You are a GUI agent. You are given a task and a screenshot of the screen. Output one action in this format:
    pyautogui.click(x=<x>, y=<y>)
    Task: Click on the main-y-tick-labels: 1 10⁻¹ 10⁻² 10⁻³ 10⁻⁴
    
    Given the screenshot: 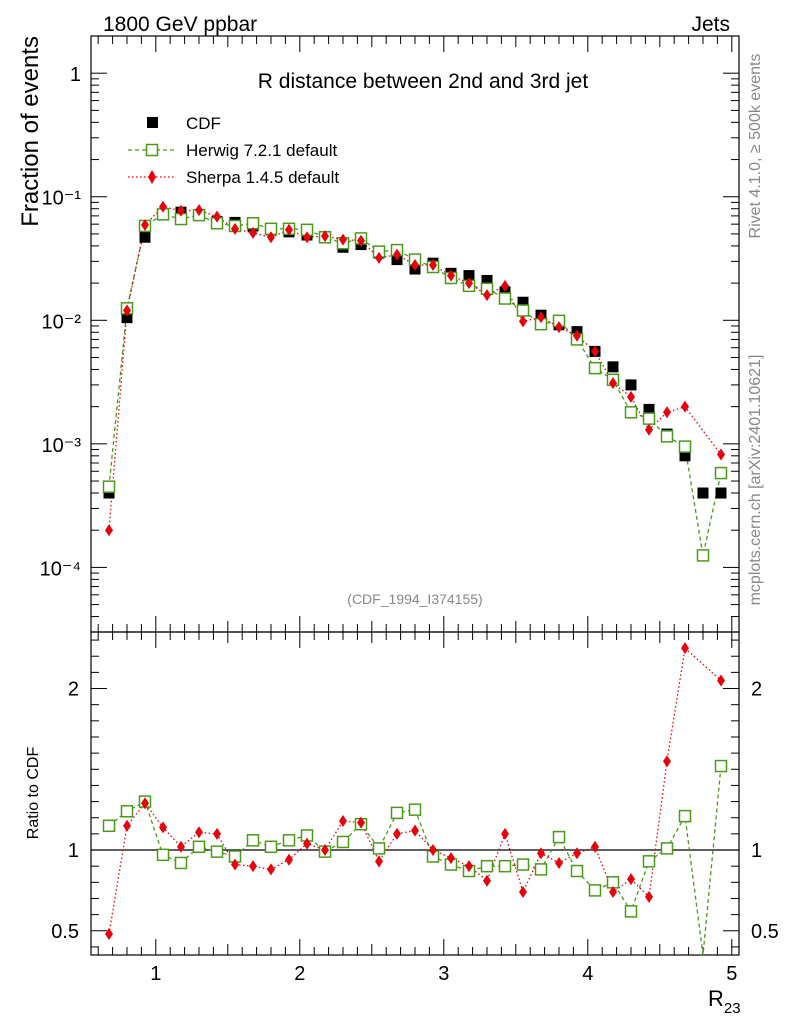 What is the action you would take?
    pyautogui.click(x=61, y=322)
    